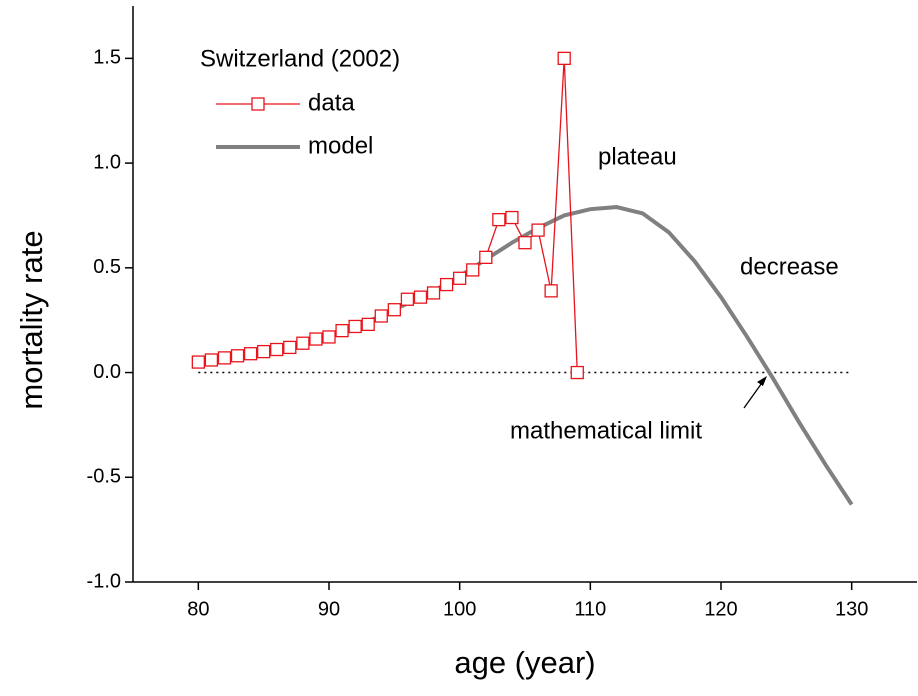 This screenshot has width=918, height=696. I want to click on y-tick-label: 1.5, so click(107, 58).